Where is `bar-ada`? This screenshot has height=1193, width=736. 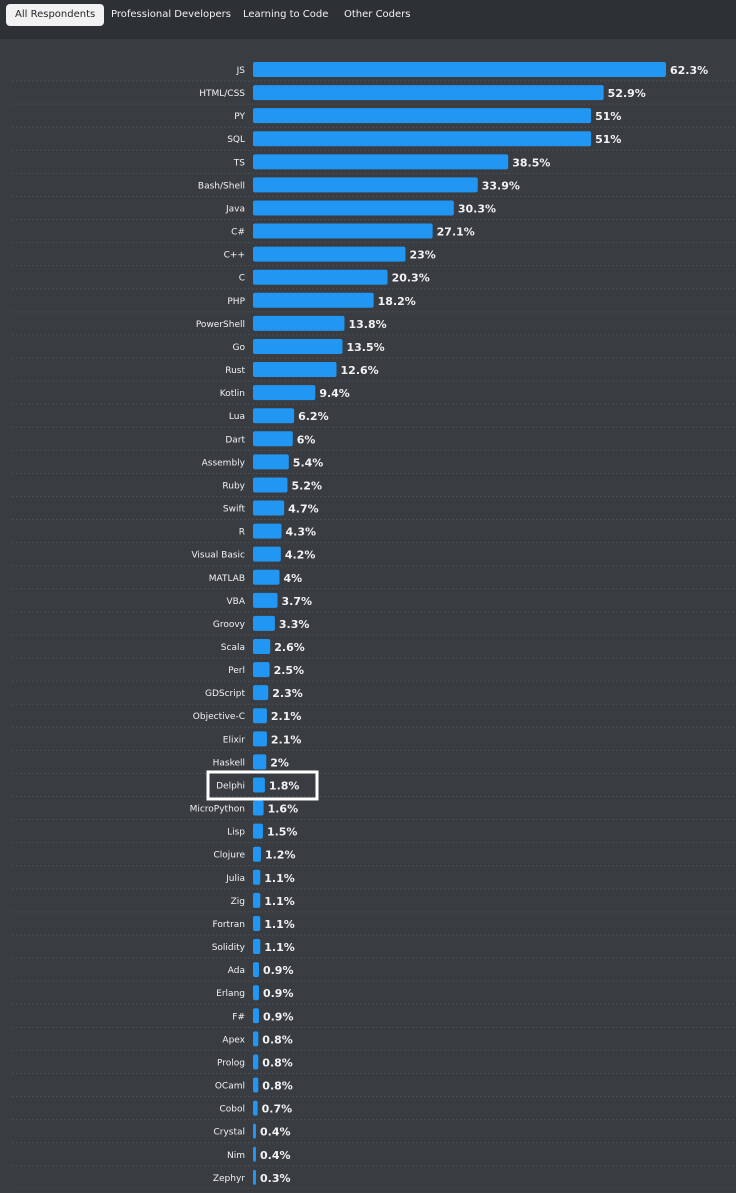 bar-ada is located at coordinates (256, 970).